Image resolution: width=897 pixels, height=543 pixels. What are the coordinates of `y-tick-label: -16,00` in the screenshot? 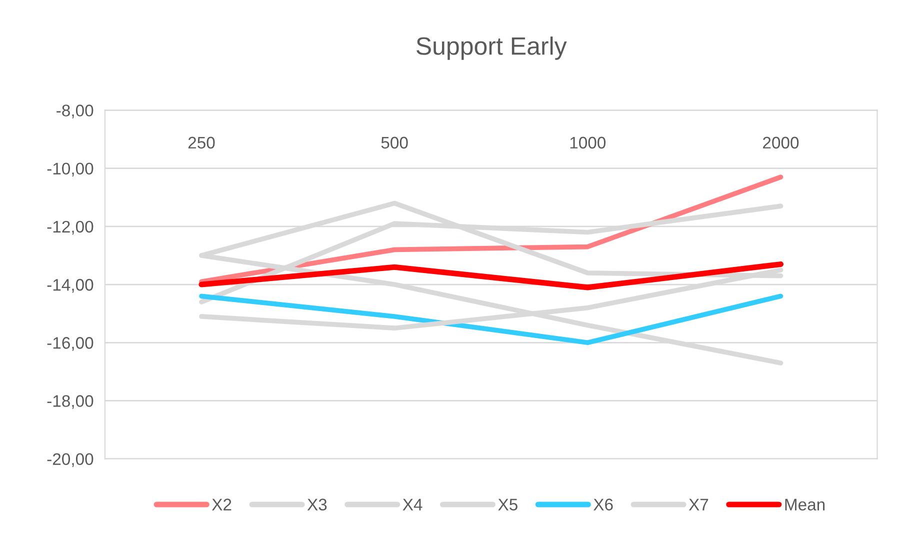 It's located at (70, 344).